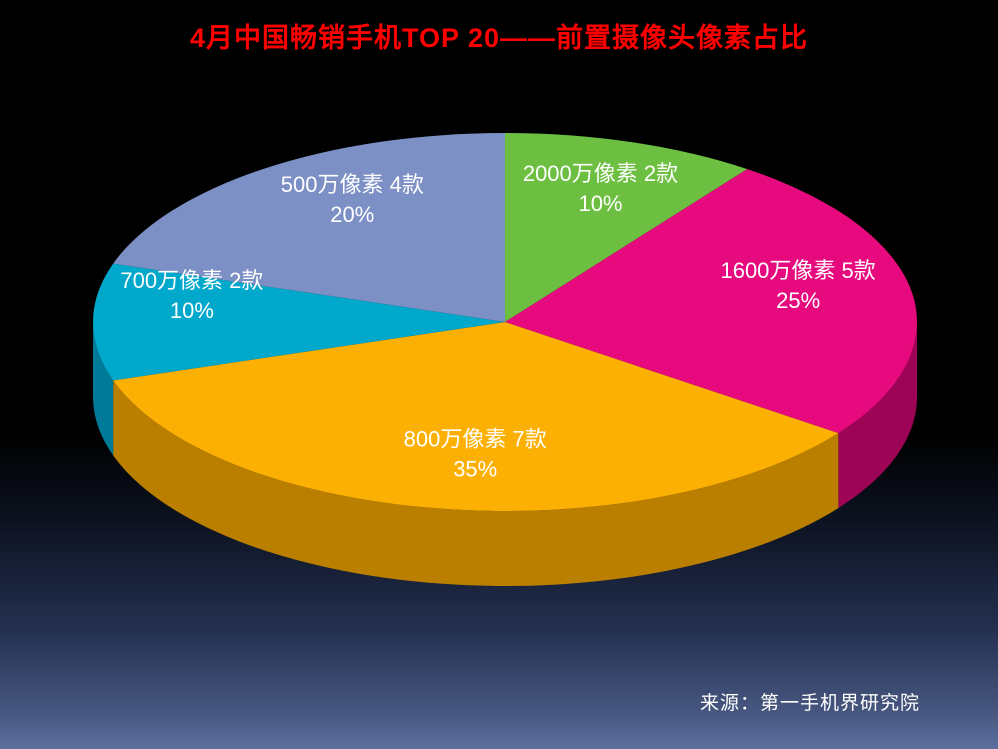 The image size is (998, 749). Describe the element at coordinates (475, 454) in the screenshot. I see `pie-slice-label-2: 800万像素 7款 35%` at that location.